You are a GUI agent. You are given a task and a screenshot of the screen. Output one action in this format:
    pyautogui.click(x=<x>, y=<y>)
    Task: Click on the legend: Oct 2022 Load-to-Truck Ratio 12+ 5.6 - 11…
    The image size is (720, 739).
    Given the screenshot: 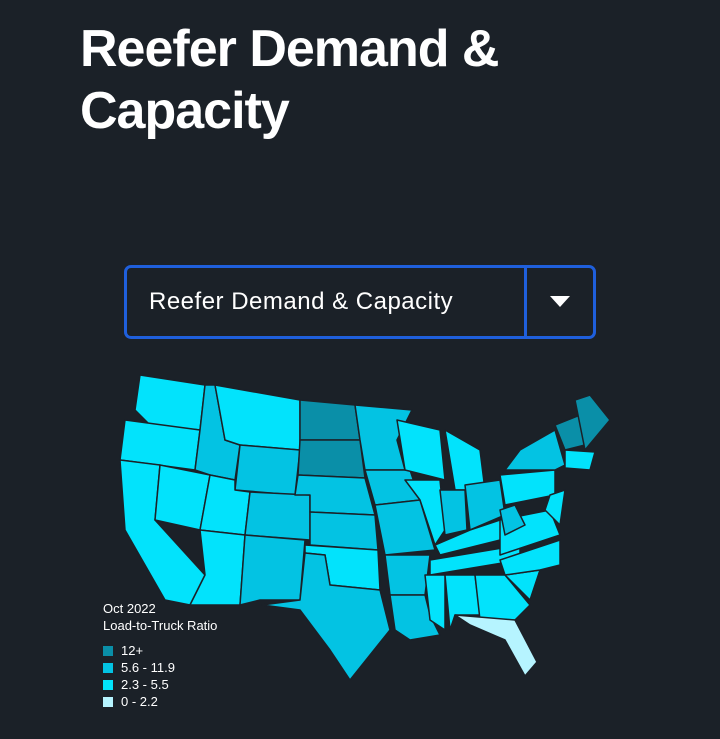 What is the action you would take?
    pyautogui.click(x=160, y=655)
    